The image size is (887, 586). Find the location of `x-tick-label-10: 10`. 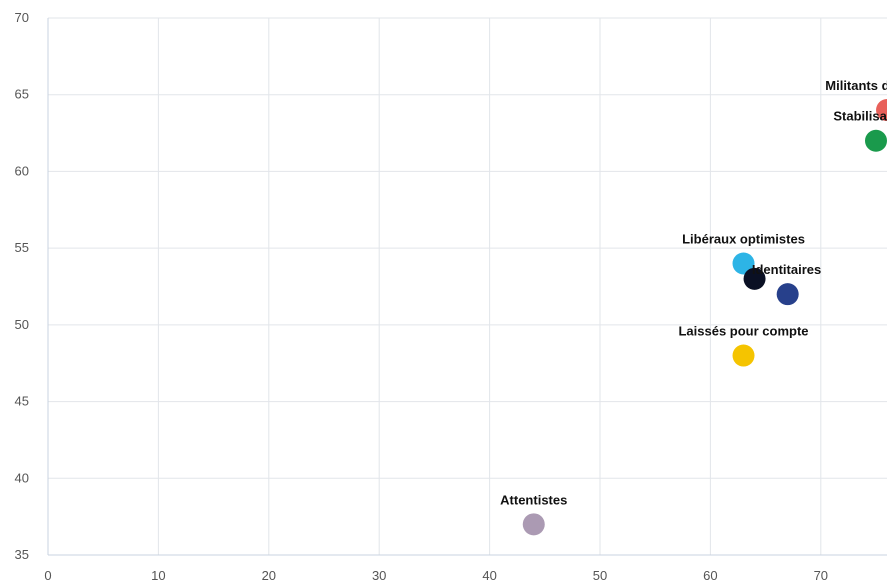

x-tick-label-10: 10 is located at coordinates (158, 575).